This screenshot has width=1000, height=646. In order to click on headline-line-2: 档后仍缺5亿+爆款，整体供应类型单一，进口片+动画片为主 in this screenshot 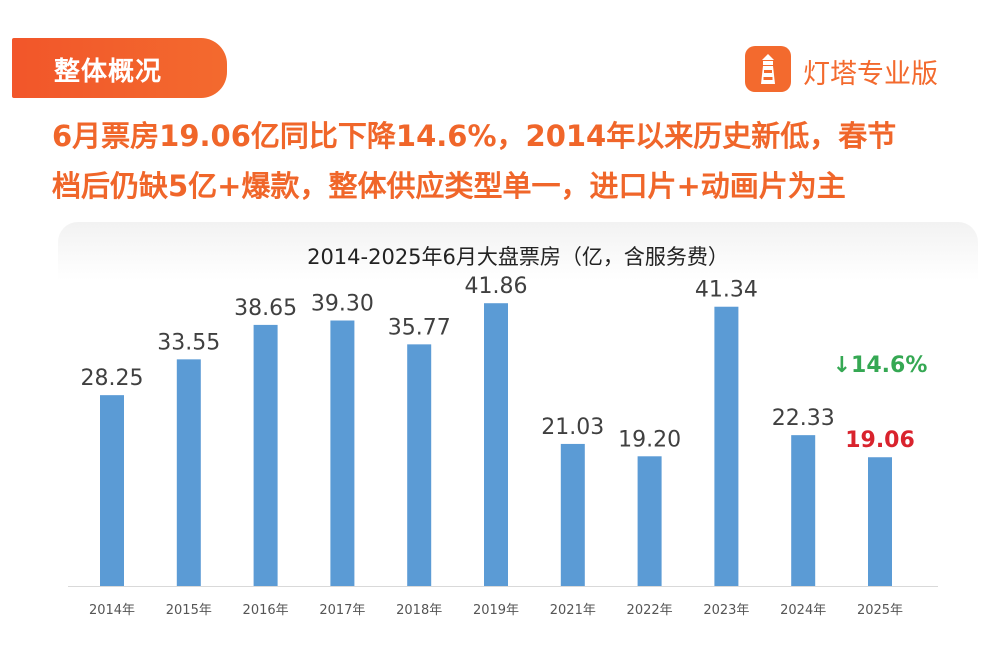, I will do `click(449, 186)`.